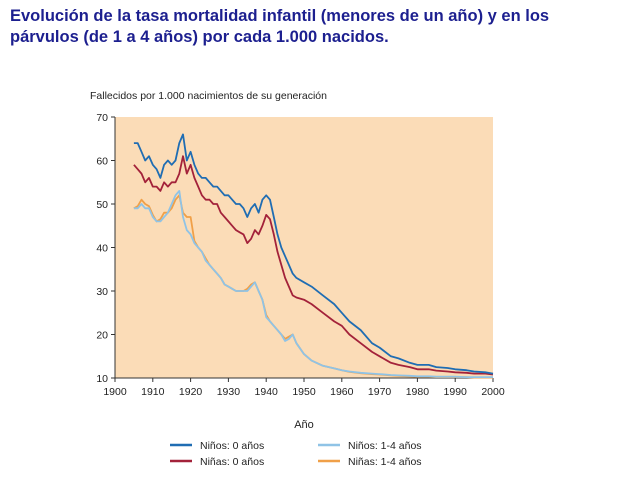 This screenshot has width=621, height=480. I want to click on x-tick-label: 1940, so click(267, 392).